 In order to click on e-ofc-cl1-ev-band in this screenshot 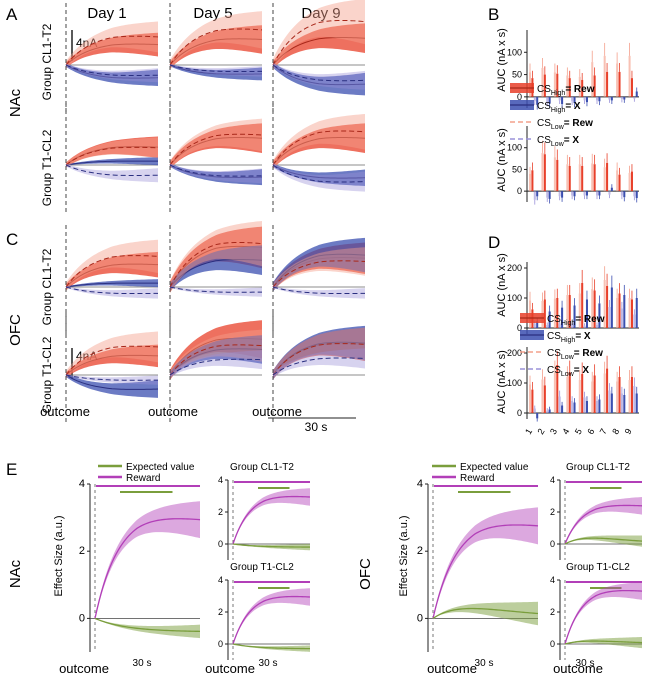, I will do `click(603, 541)`.